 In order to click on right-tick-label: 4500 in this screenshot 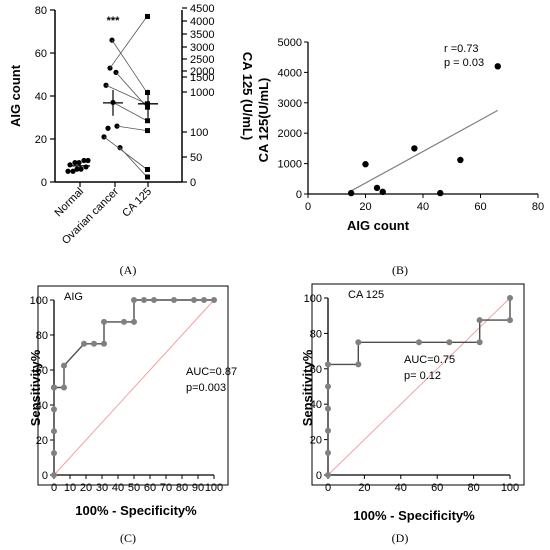, I will do `click(202, 9)`.